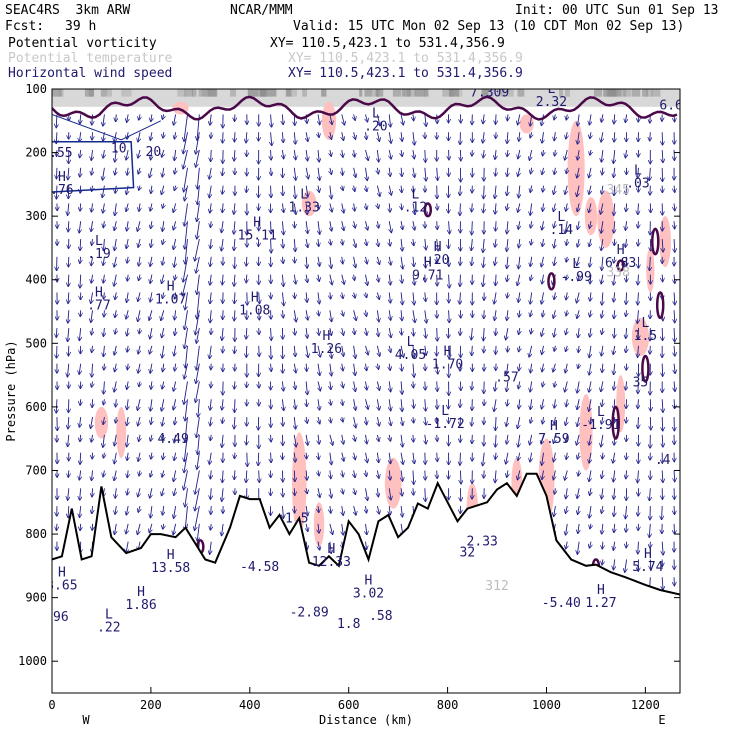  What do you see at coordinates (447, 365) in the screenshot?
I see `extremum-value: 1.70` at bounding box center [447, 365].